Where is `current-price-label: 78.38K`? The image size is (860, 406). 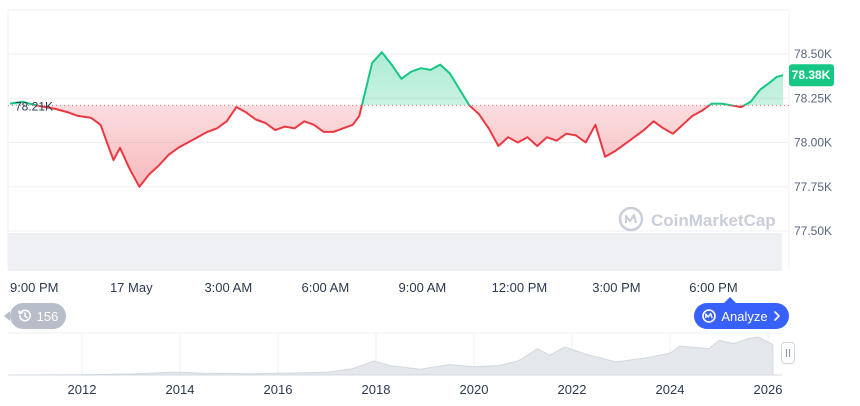 current-price-label: 78.38K is located at coordinates (811, 75).